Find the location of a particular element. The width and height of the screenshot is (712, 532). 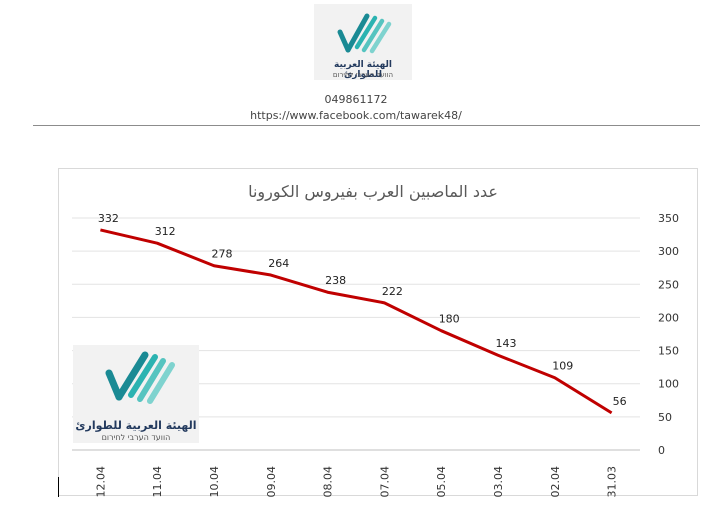

chart-logo-mark-icon is located at coordinates (140, 377).